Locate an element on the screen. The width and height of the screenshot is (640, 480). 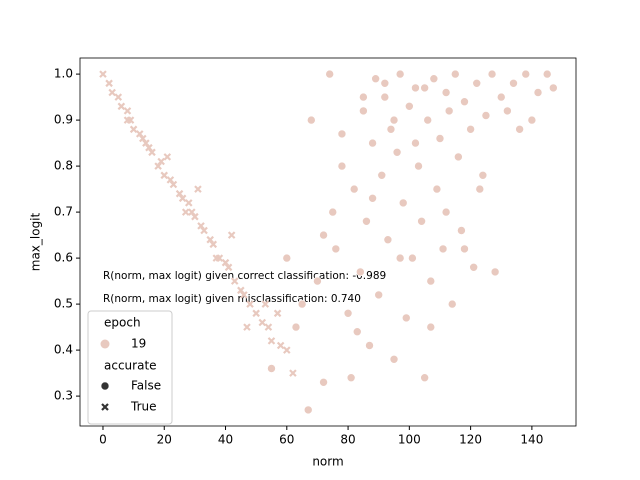
legend-marker is located at coordinates (105, 344).